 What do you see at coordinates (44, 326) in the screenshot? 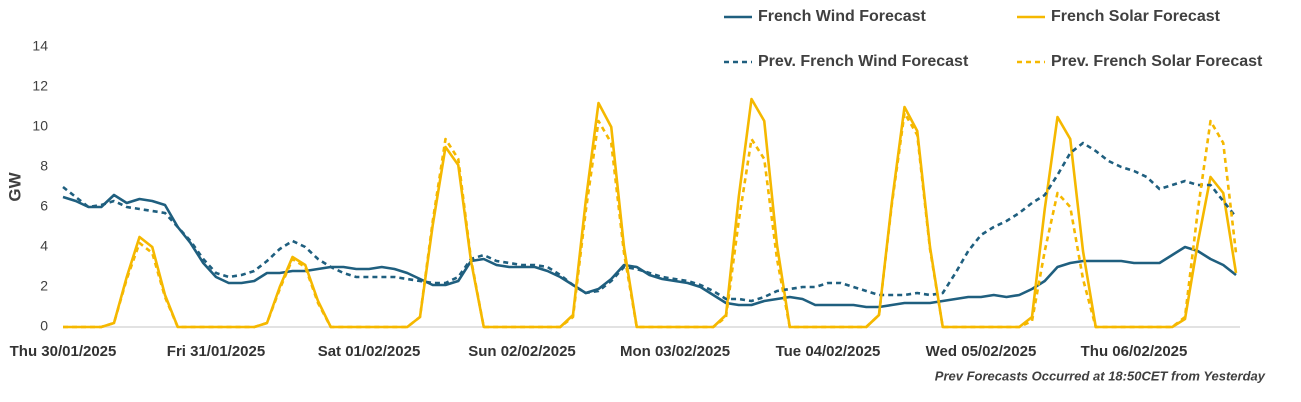
I see `y-tick-label: 0` at bounding box center [44, 326].